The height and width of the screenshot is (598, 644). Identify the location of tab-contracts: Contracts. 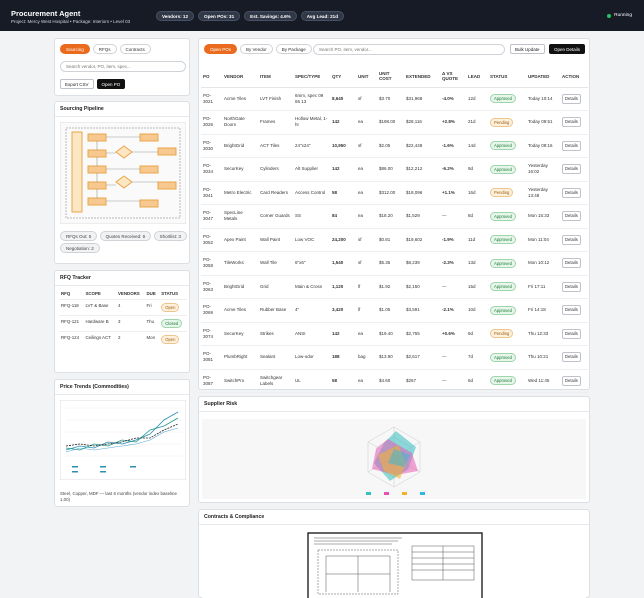
(135, 49).